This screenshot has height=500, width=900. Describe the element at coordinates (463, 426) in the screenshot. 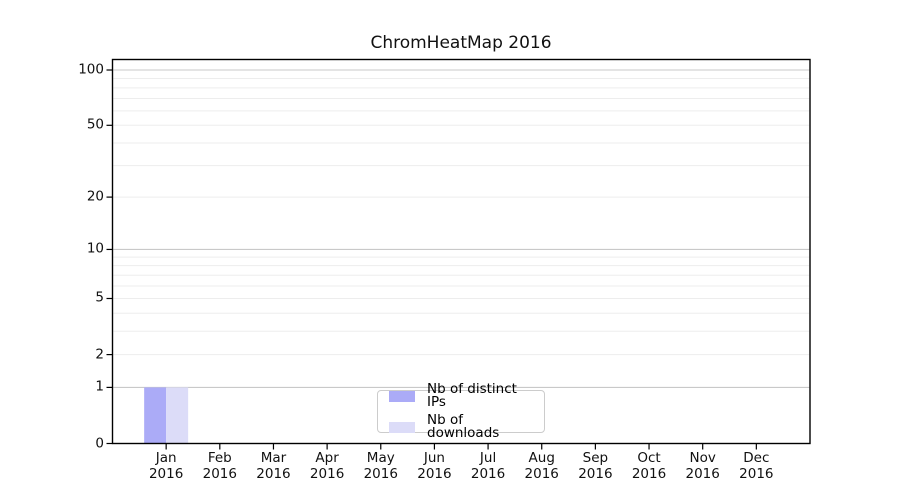

I see `legend-label-downloads: Nb of downloads` at that location.